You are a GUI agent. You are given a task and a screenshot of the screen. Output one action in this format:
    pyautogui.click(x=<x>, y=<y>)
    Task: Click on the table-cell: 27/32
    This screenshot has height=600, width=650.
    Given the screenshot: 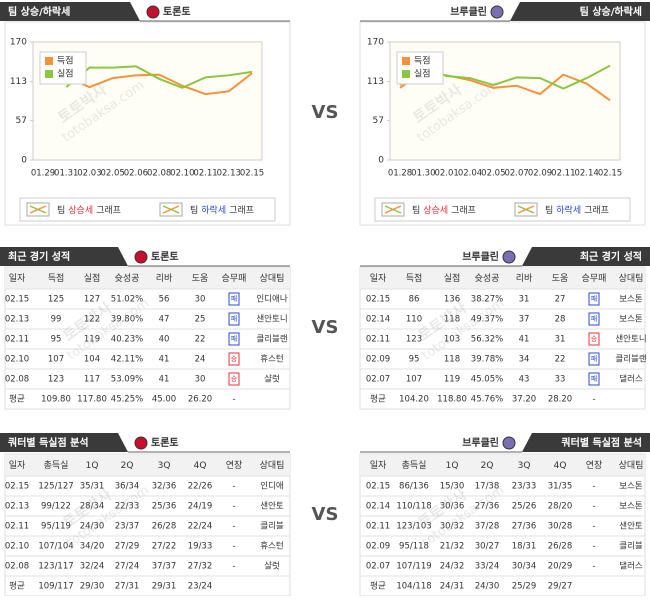 What is the action you would take?
    pyautogui.click(x=200, y=567)
    